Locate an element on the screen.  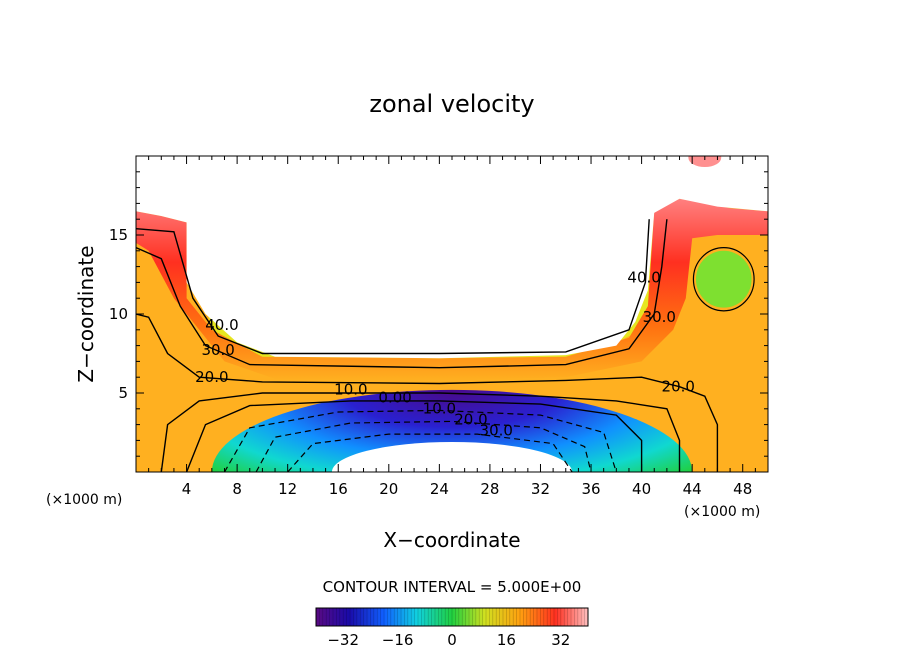
chart-title: zonal velocity is located at coordinates (451, 104).